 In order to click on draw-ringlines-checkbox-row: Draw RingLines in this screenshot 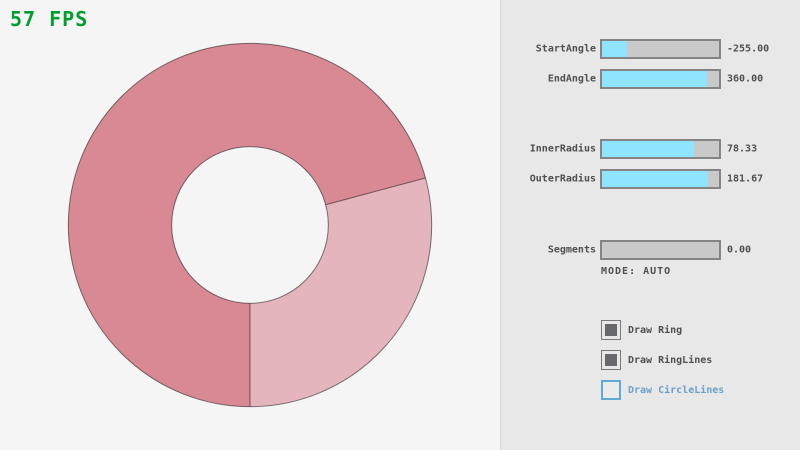, I will do `click(656, 360)`.